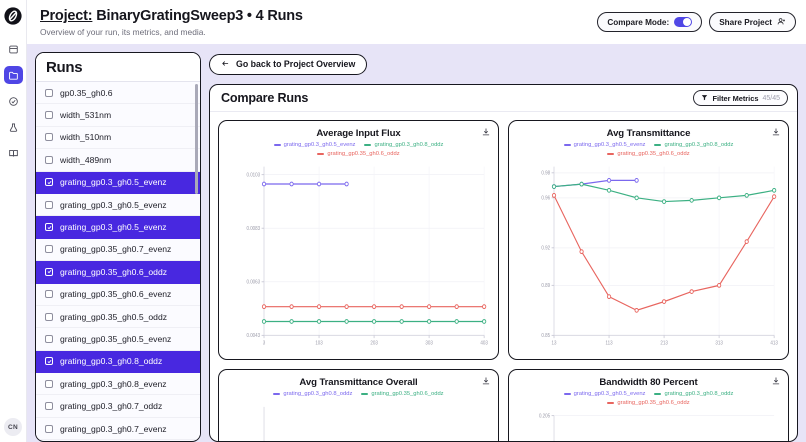  What do you see at coordinates (358, 382) in the screenshot?
I see `chart-title: Avg Transmittance Overall` at bounding box center [358, 382].